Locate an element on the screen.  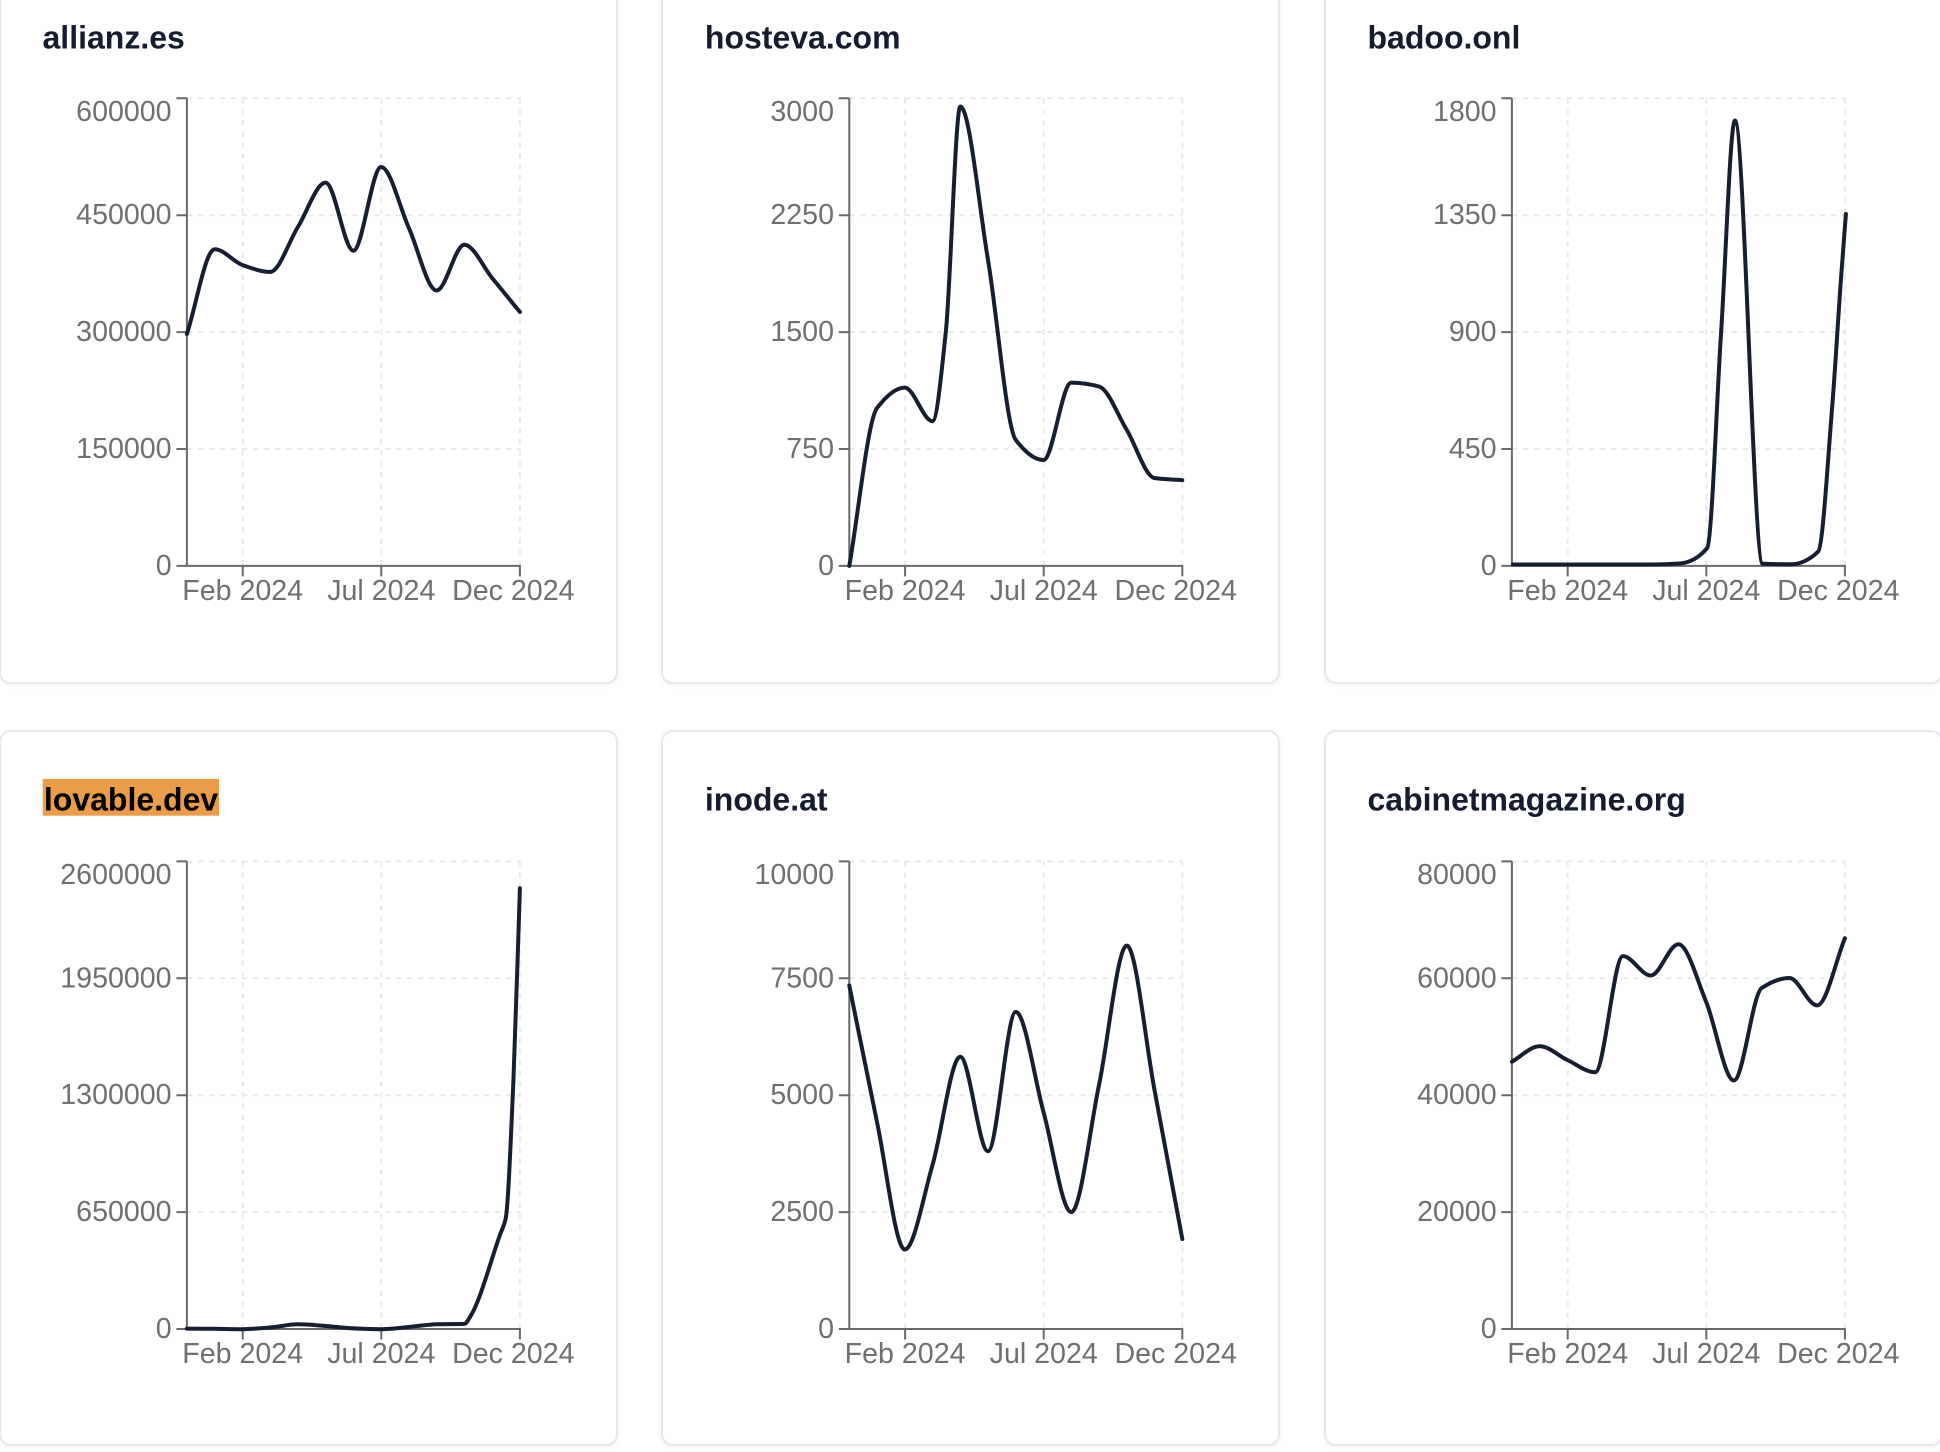
svg-text: 1300000 is located at coordinates (115, 1095).